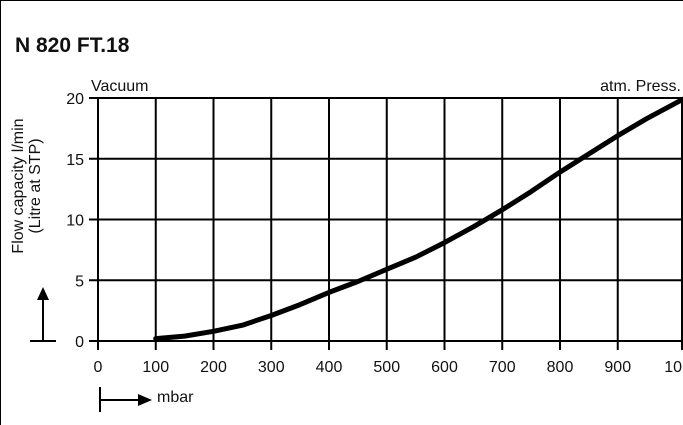  What do you see at coordinates (673, 367) in the screenshot?
I see `x-tick-label: 1013` at bounding box center [673, 367].